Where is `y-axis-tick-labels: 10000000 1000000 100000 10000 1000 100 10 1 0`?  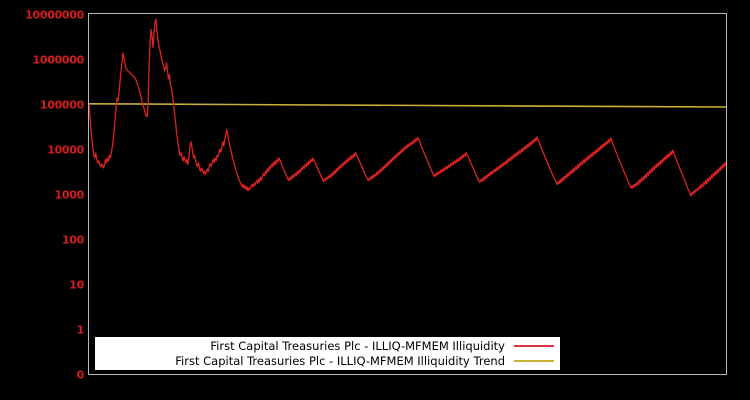 y-axis-tick-labels: 10000000 1000000 100000 10000 1000 100 10 1 0 is located at coordinates (42, 200).